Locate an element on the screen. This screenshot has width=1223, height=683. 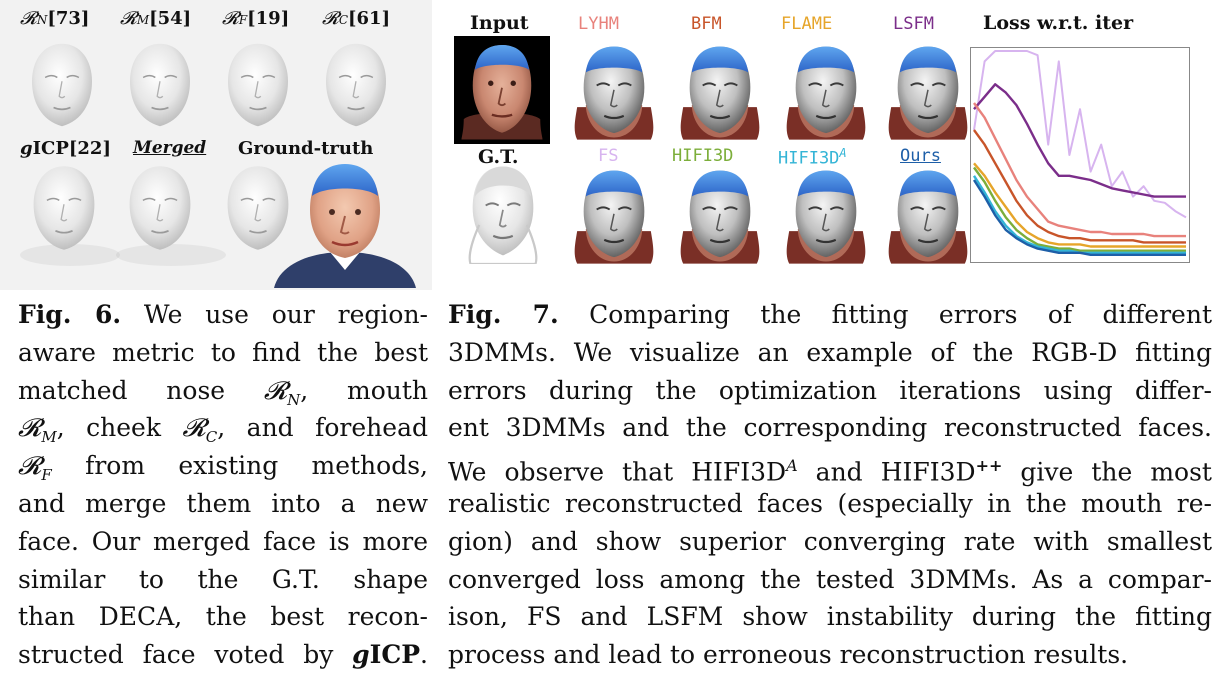
label-ours: Ours is located at coordinates (920, 156).